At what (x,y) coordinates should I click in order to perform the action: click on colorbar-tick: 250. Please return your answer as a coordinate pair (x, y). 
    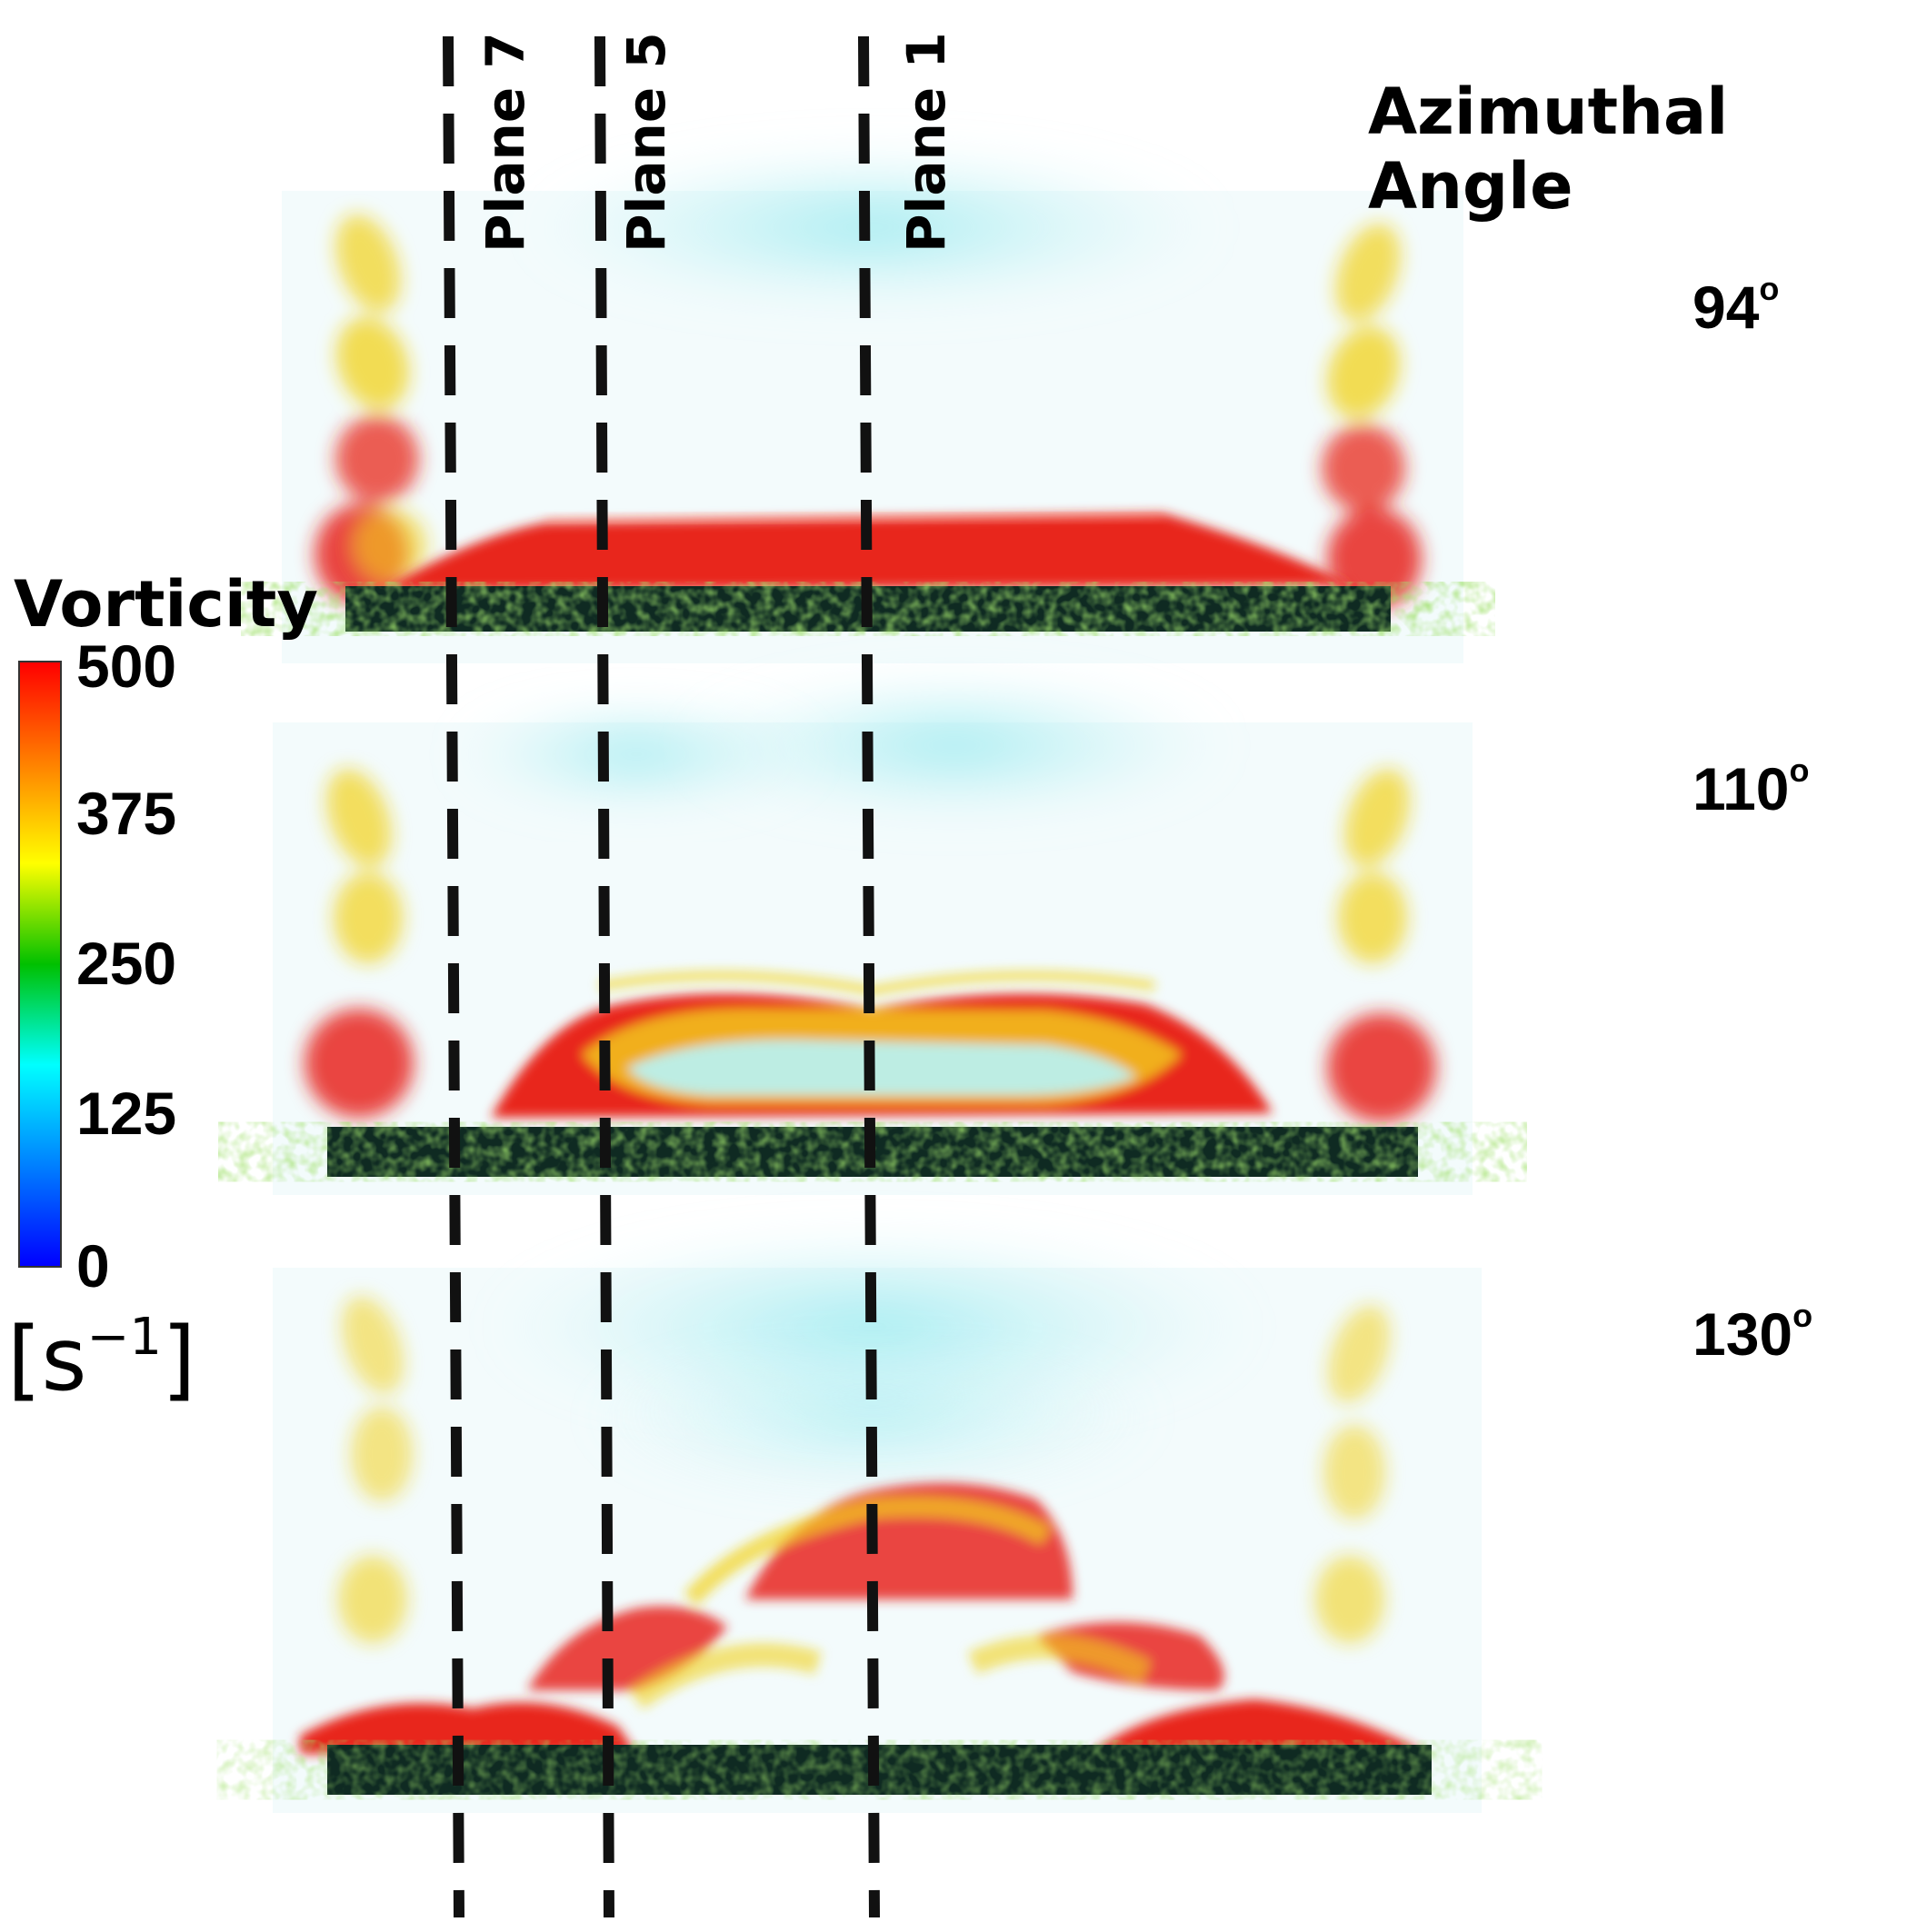
    Looking at the image, I should click on (126, 963).